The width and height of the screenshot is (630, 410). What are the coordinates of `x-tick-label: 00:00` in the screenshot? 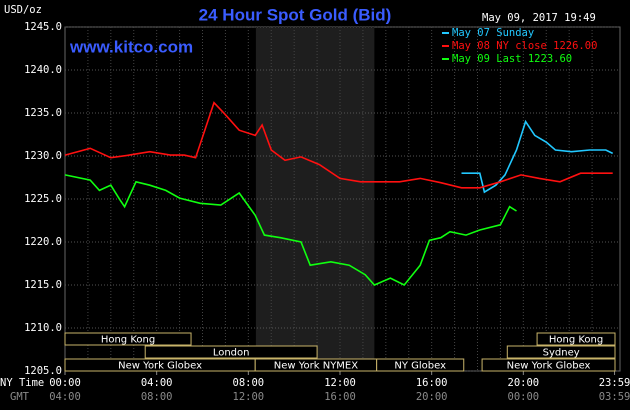 It's located at (65, 383).